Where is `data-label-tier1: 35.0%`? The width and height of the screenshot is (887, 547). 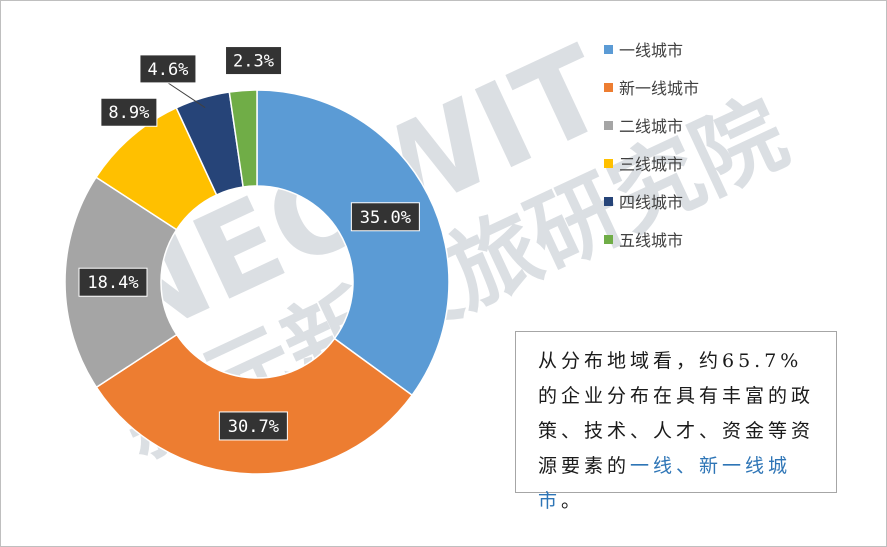 data-label-tier1: 35.0% is located at coordinates (385, 217).